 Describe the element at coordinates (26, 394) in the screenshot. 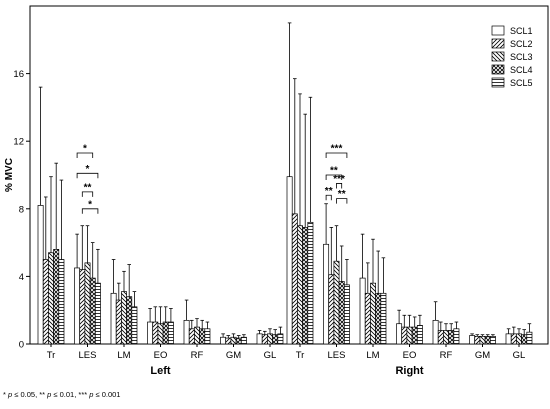

I see `footnote-p1-rest: ≤ 0.05,` at that location.